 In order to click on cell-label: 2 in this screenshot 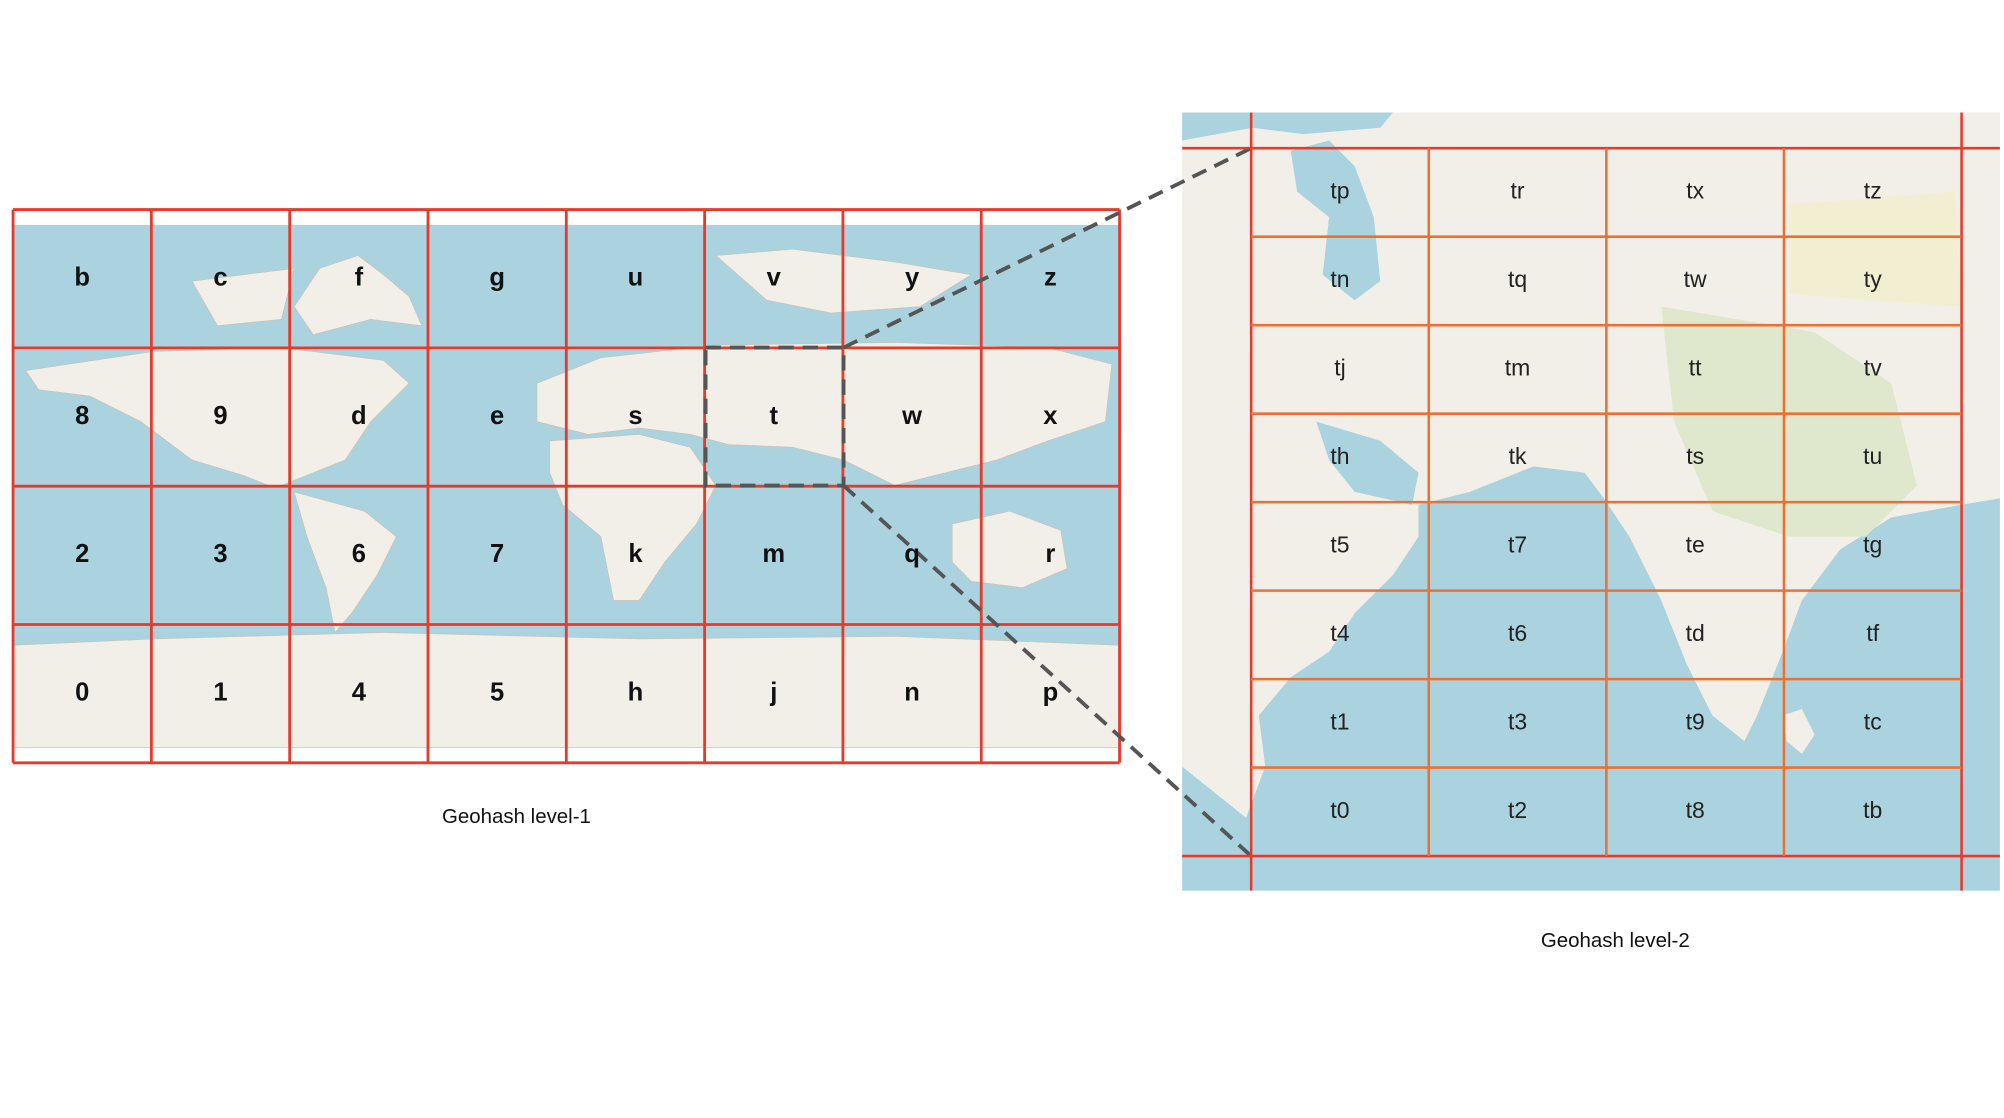, I will do `click(82, 554)`.